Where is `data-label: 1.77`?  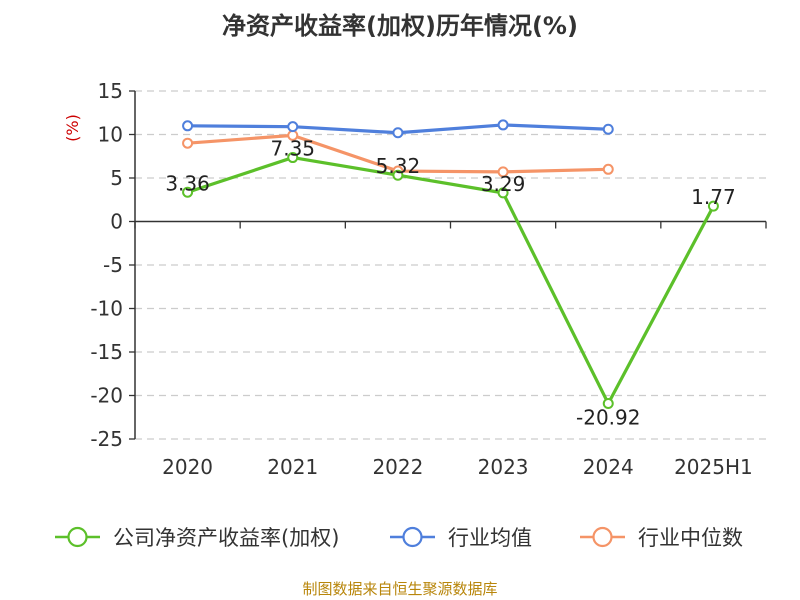 data-label: 1.77 is located at coordinates (713, 197).